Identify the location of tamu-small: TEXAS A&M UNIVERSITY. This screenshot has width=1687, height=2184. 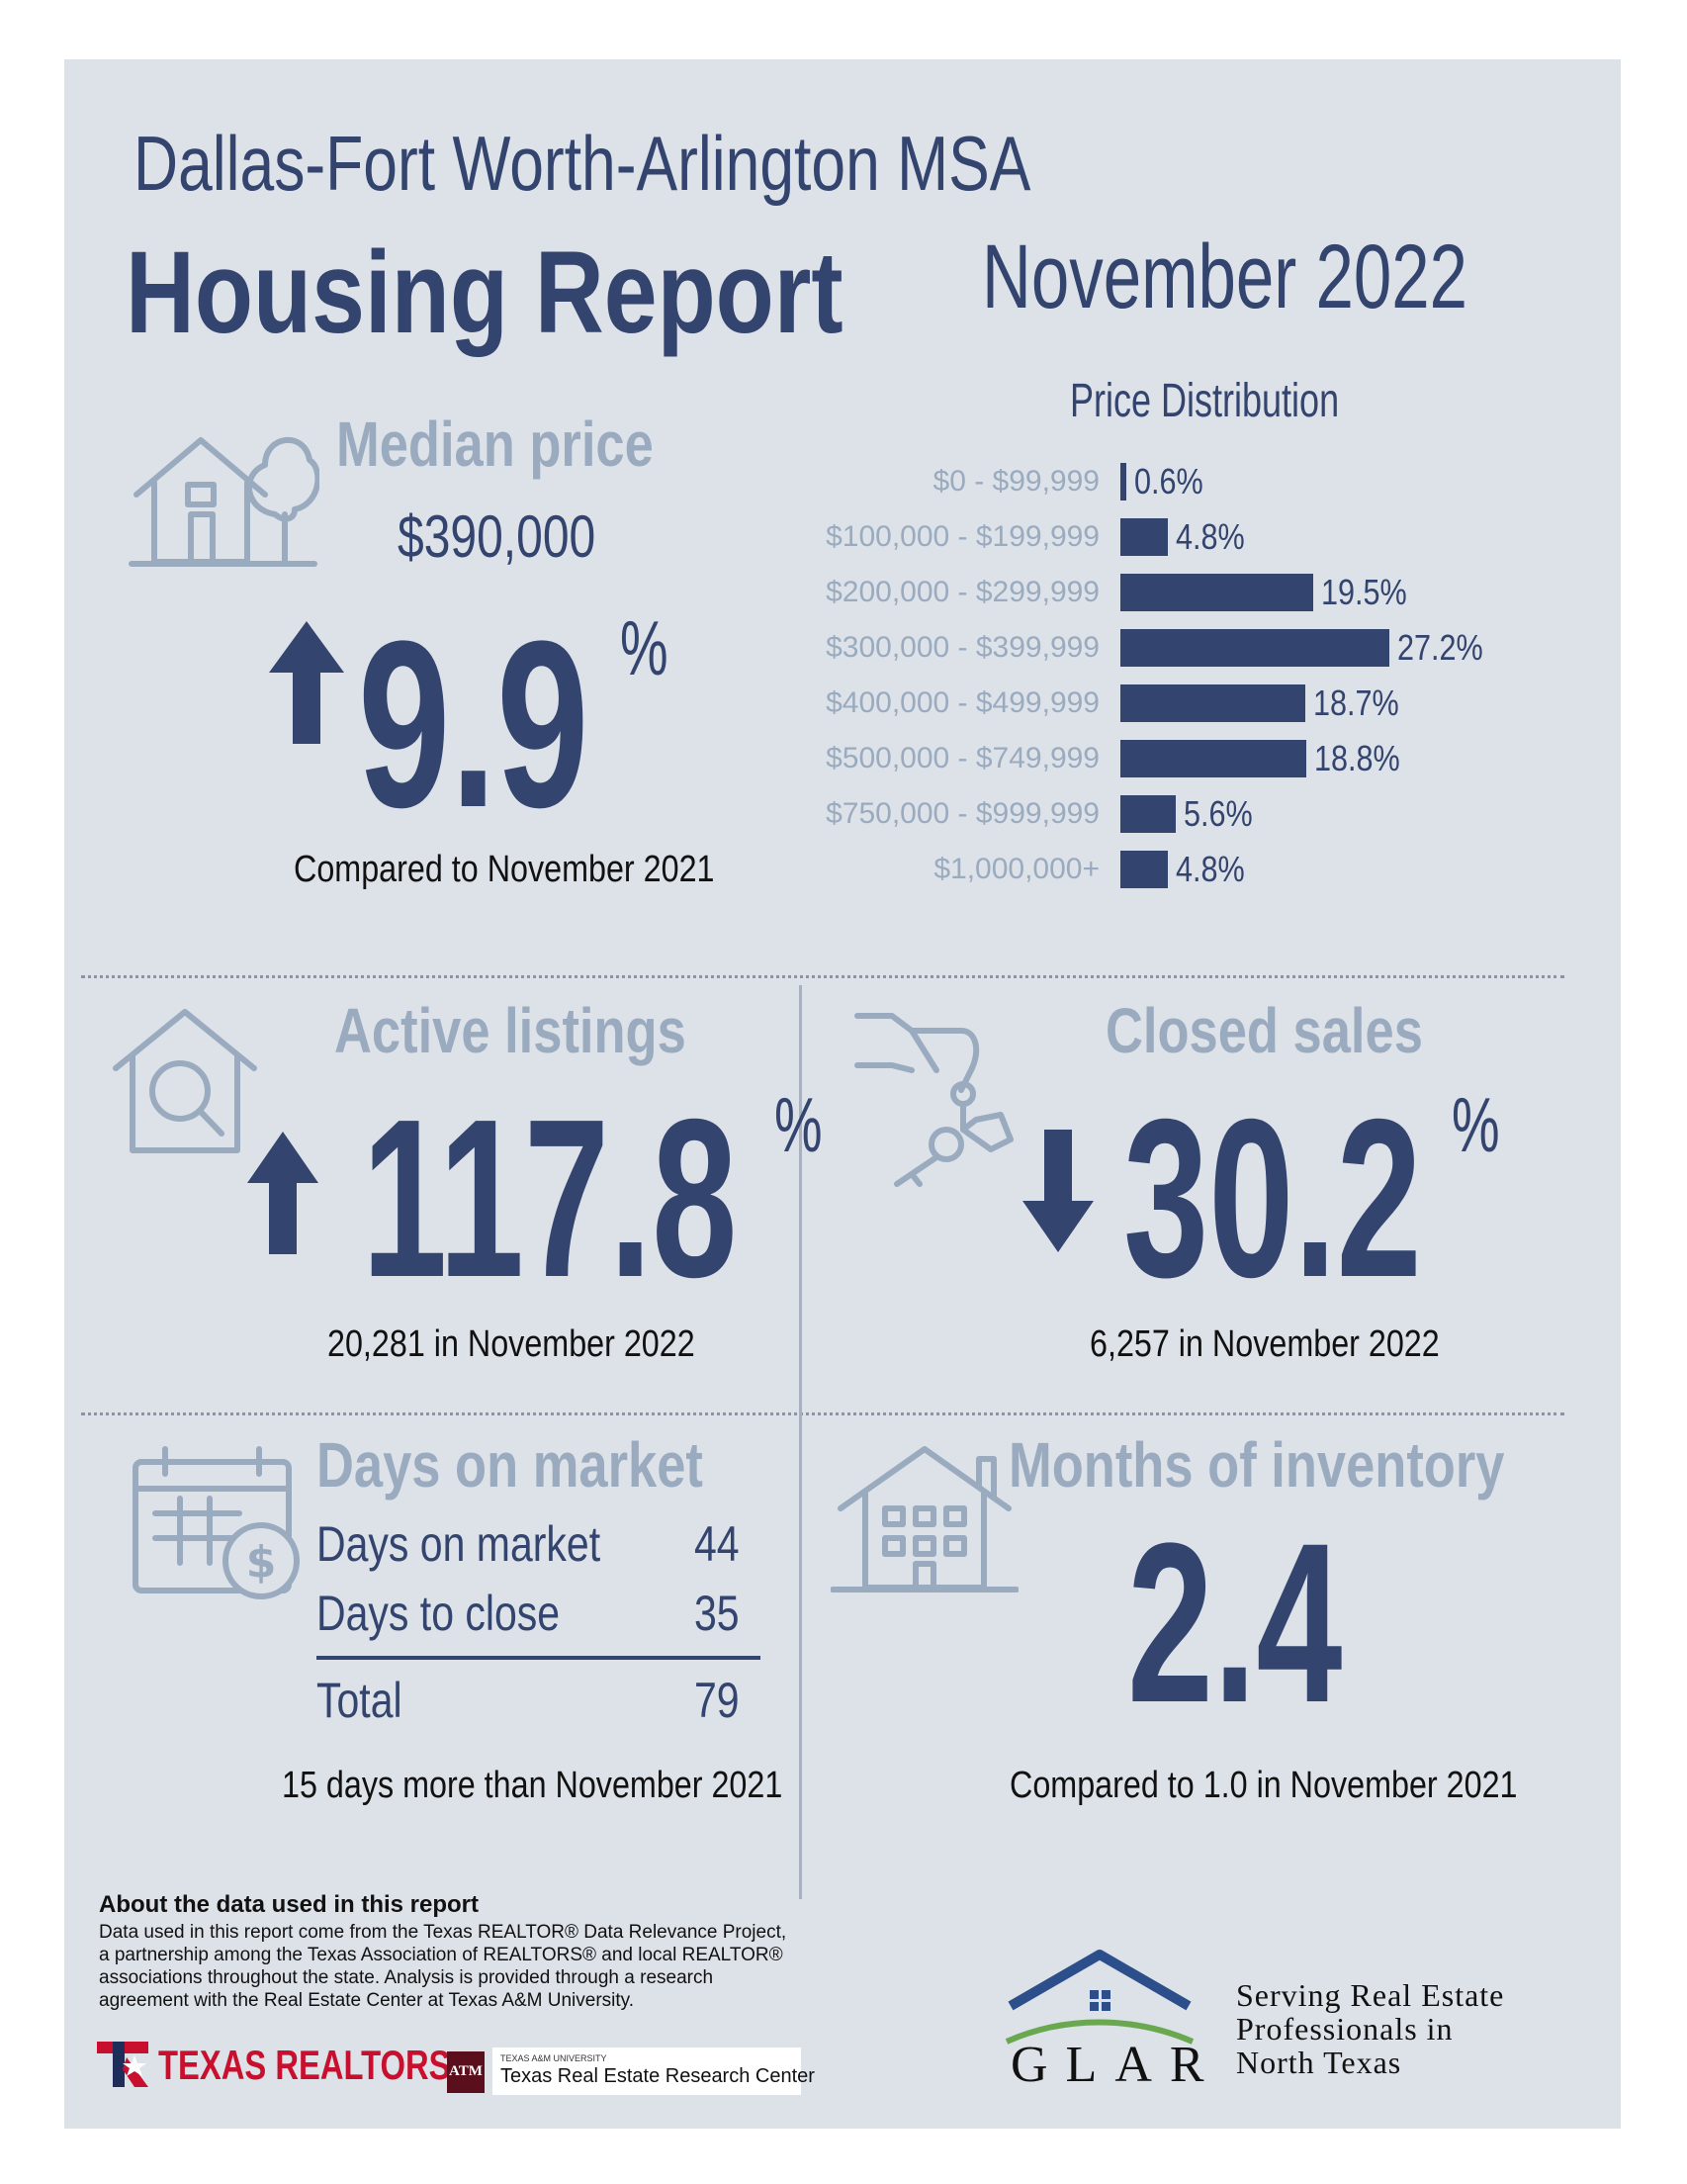
(553, 2058).